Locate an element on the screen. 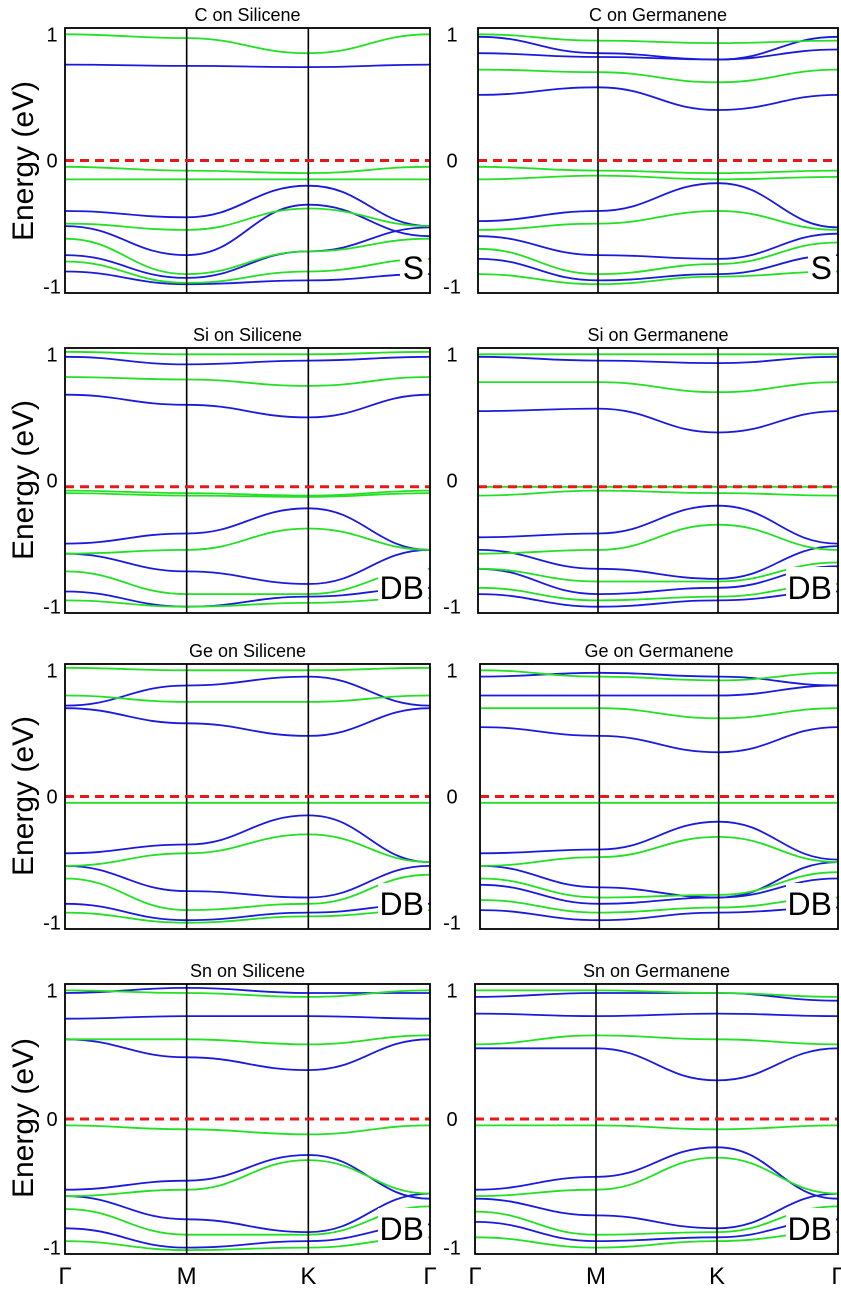  panel-title: Sn on Silicene is located at coordinates (247, 971).